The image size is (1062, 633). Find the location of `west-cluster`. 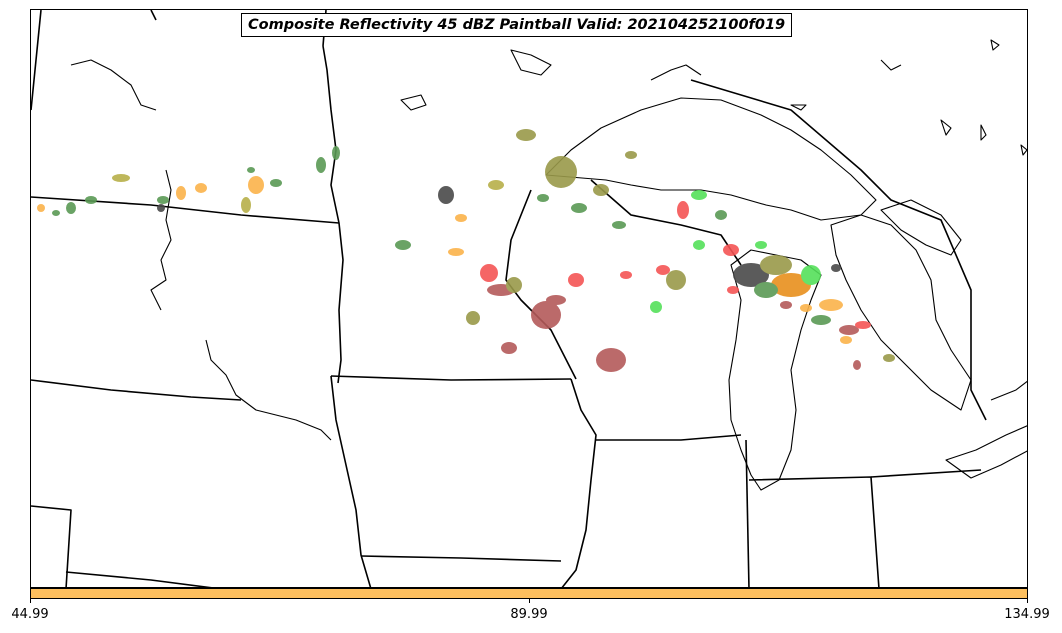

west-cluster is located at coordinates (188, 181).